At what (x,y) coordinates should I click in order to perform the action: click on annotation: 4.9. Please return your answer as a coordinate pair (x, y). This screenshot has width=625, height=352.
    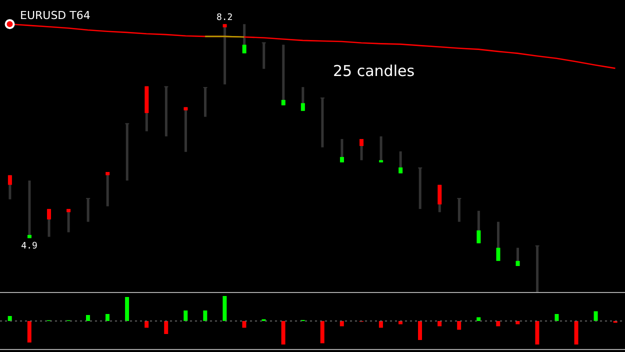
    Looking at the image, I should click on (29, 247).